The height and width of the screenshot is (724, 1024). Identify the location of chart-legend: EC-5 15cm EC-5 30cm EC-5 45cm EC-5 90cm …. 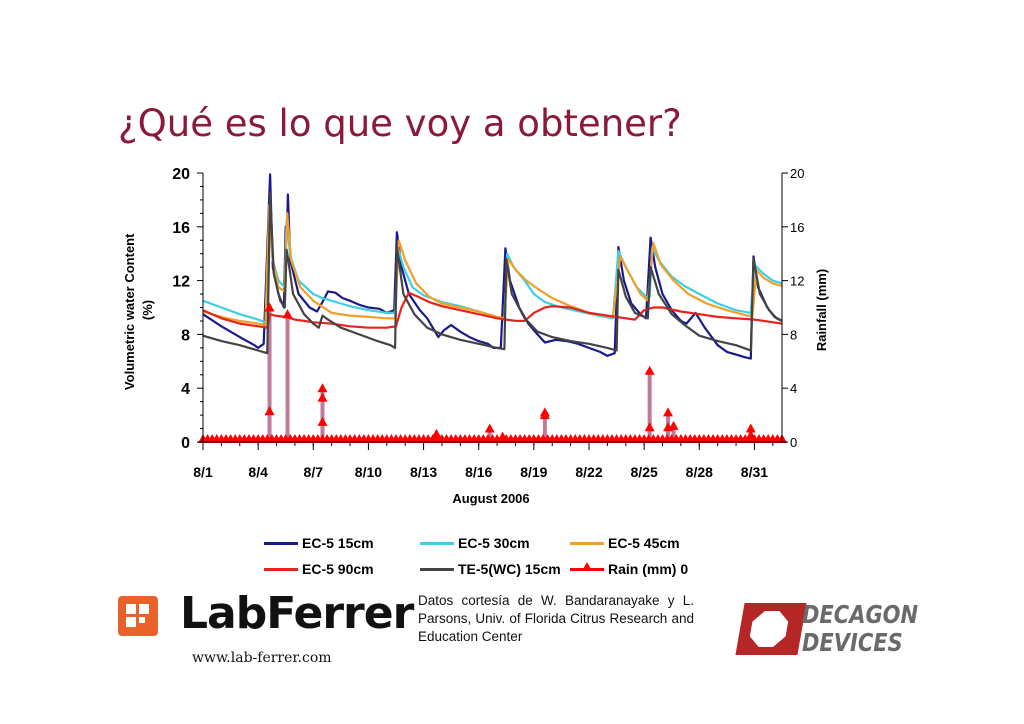
(494, 556).